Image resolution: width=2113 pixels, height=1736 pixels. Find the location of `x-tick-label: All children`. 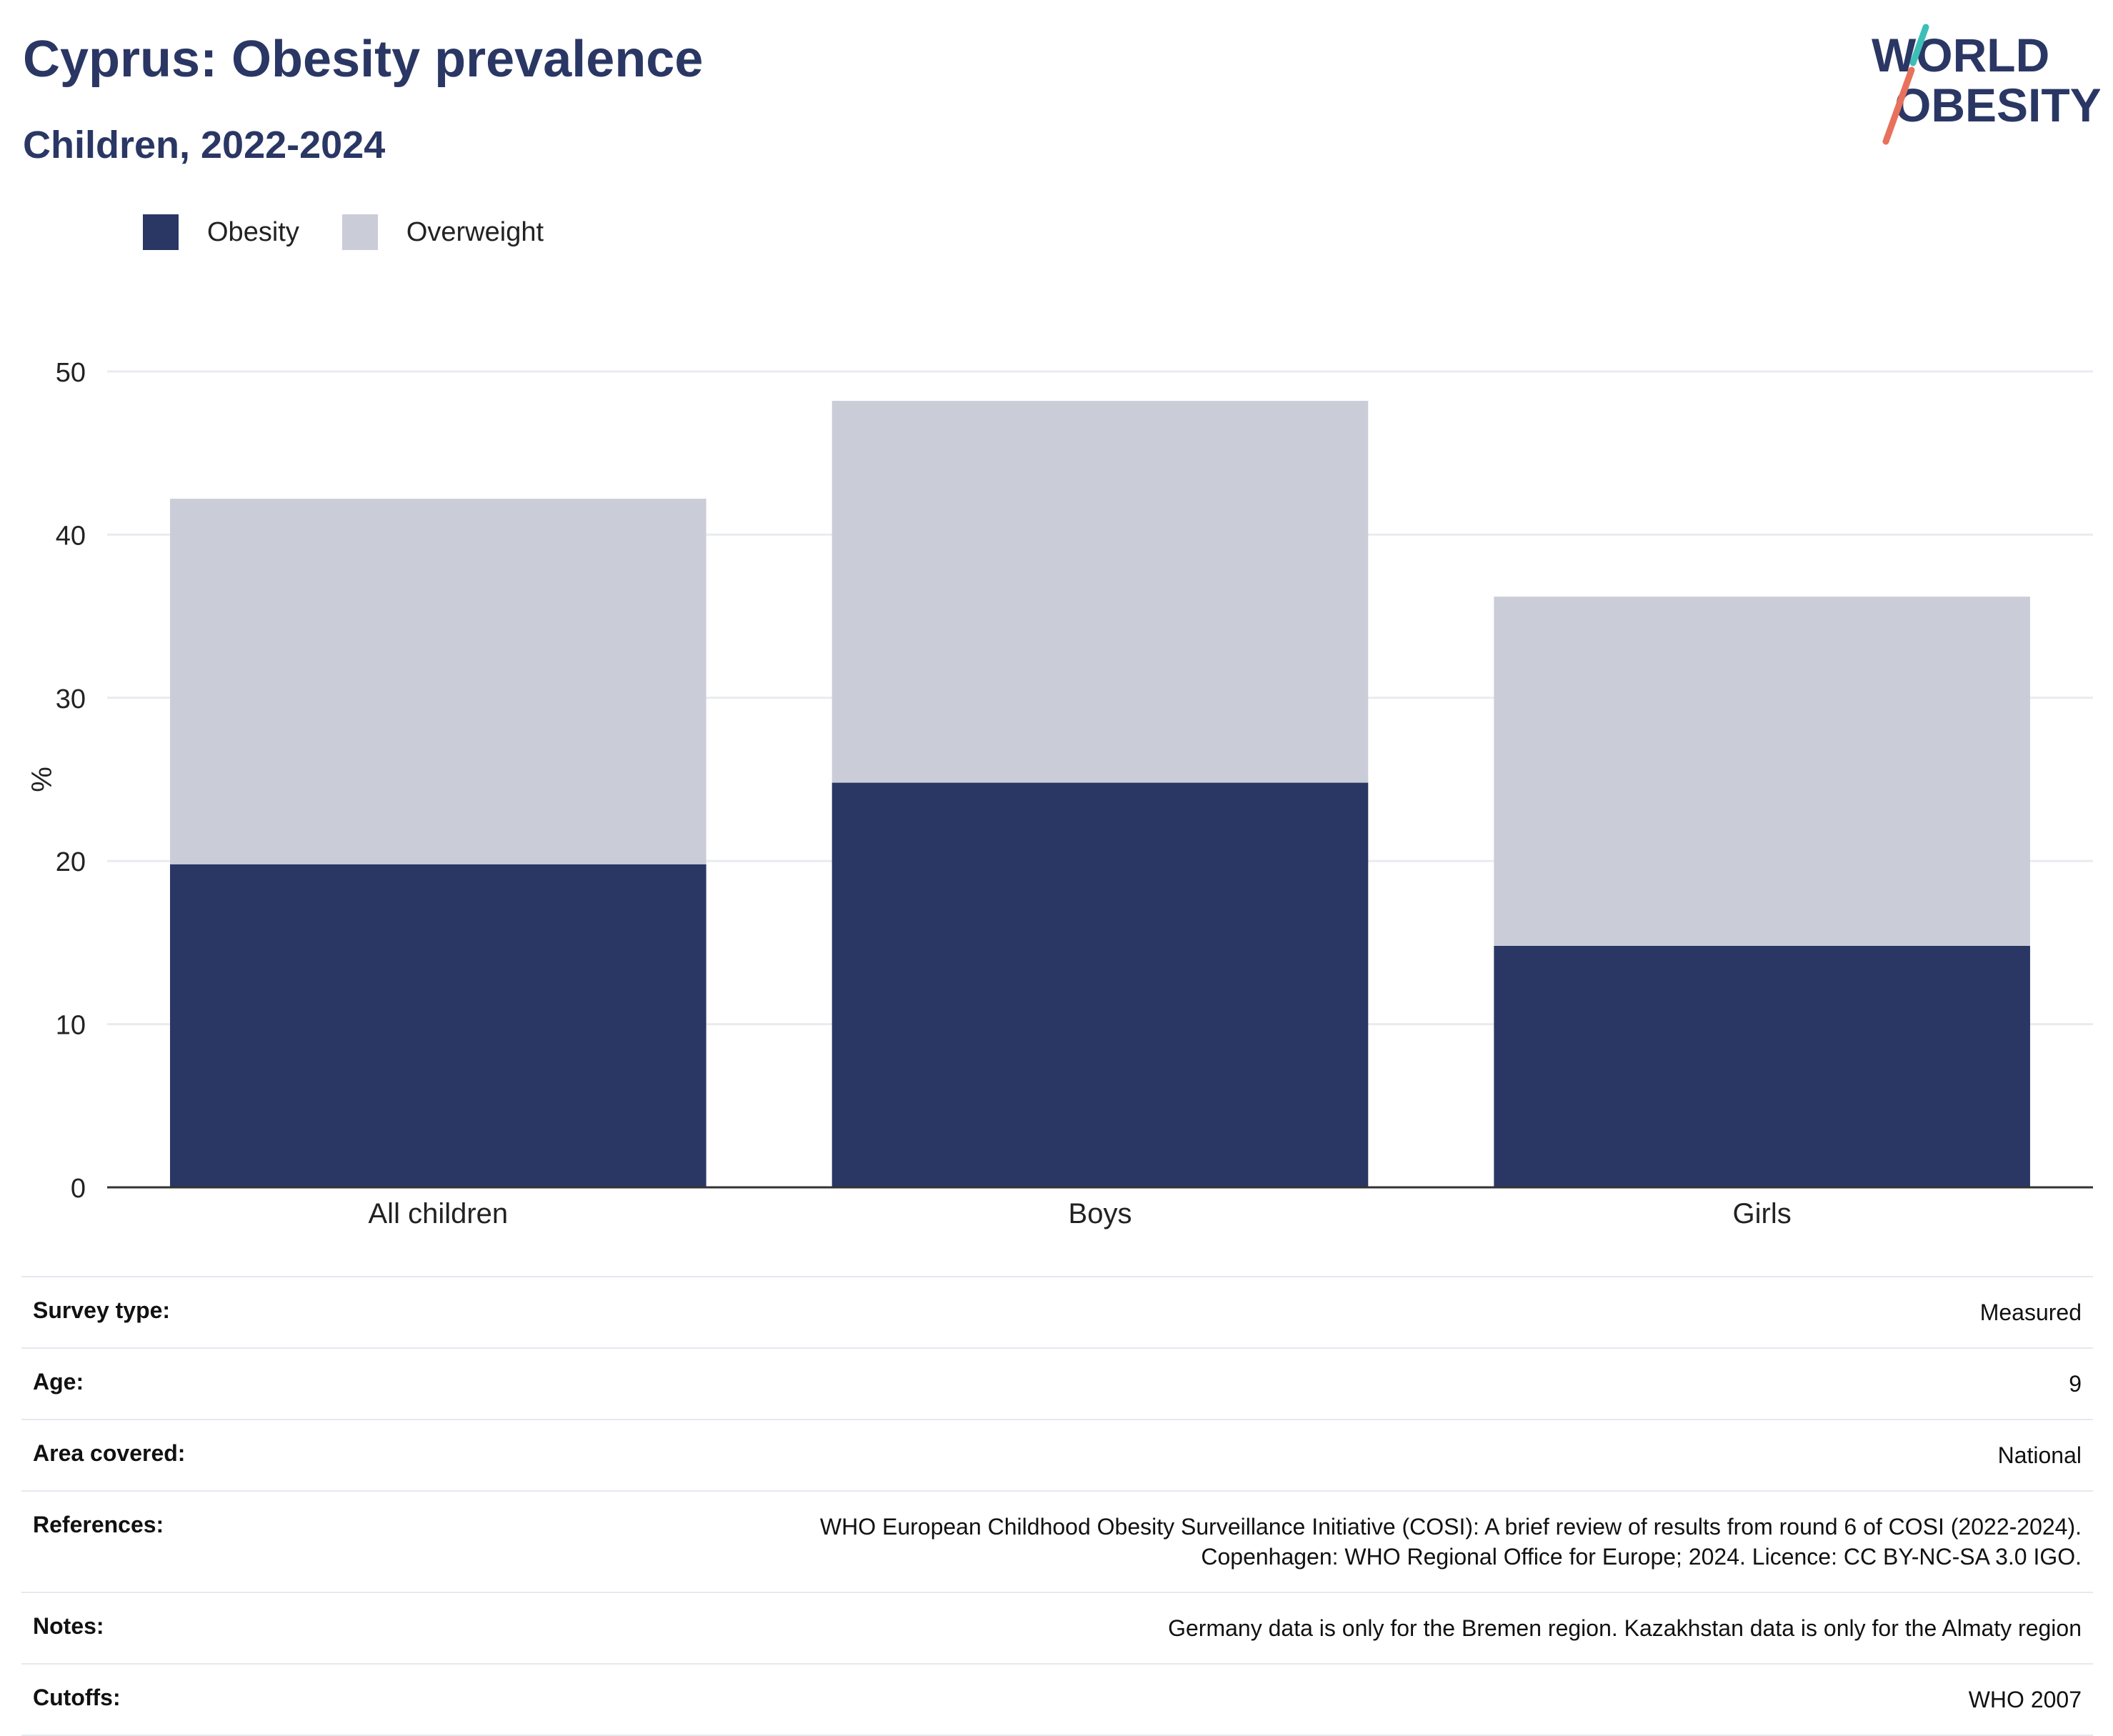

x-tick-label: All children is located at coordinates (439, 1213).